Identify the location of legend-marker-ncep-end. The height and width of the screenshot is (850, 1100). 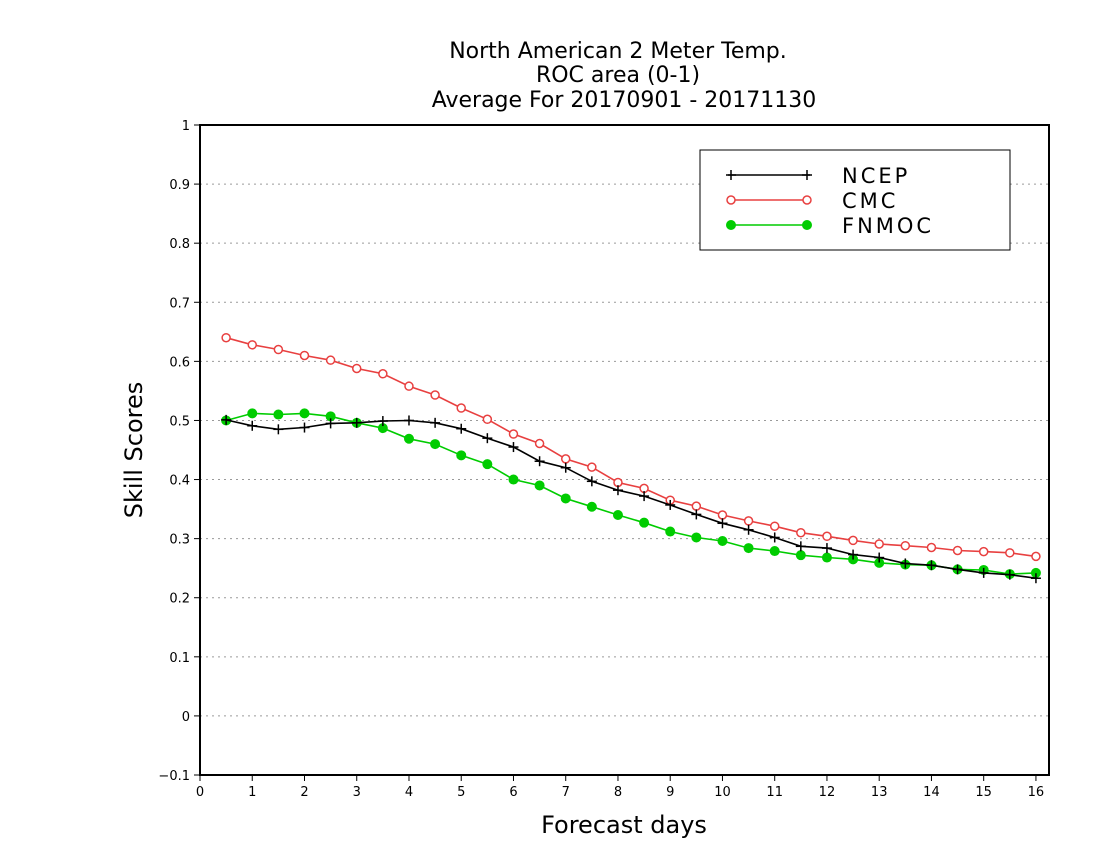
(807, 175).